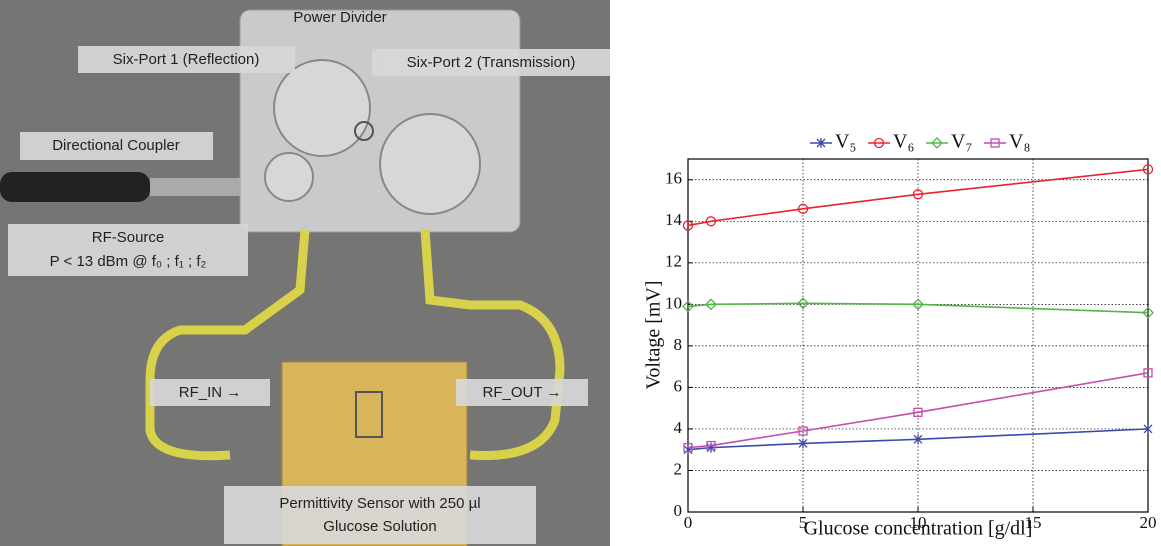 The height and width of the screenshot is (546, 1161). Describe the element at coordinates (678, 344) in the screenshot. I see `y-tick-label: 8` at that location.